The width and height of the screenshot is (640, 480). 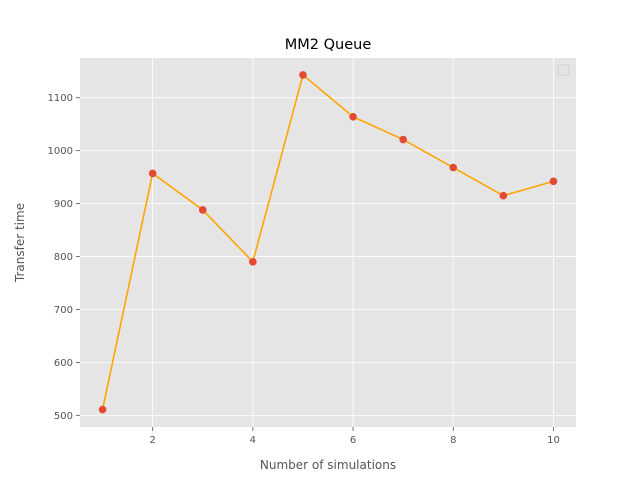 I want to click on y-tick-label: 700, so click(x=63, y=310).